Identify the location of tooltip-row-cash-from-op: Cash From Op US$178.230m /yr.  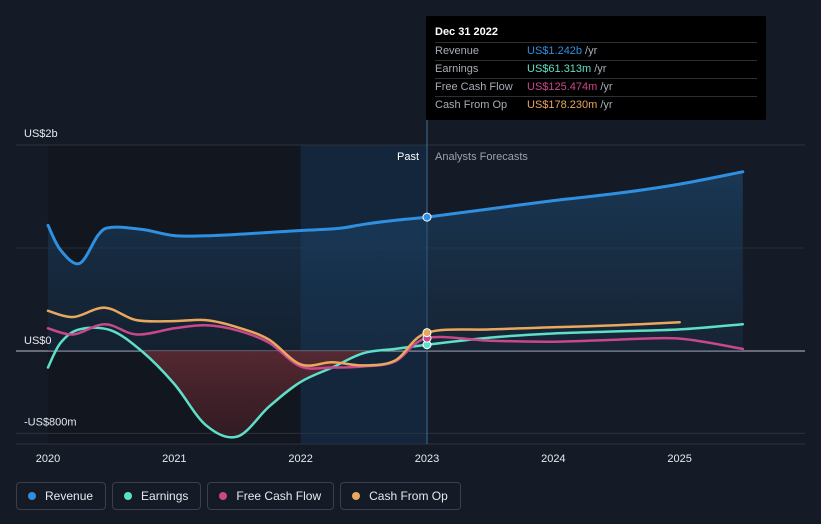
(596, 105).